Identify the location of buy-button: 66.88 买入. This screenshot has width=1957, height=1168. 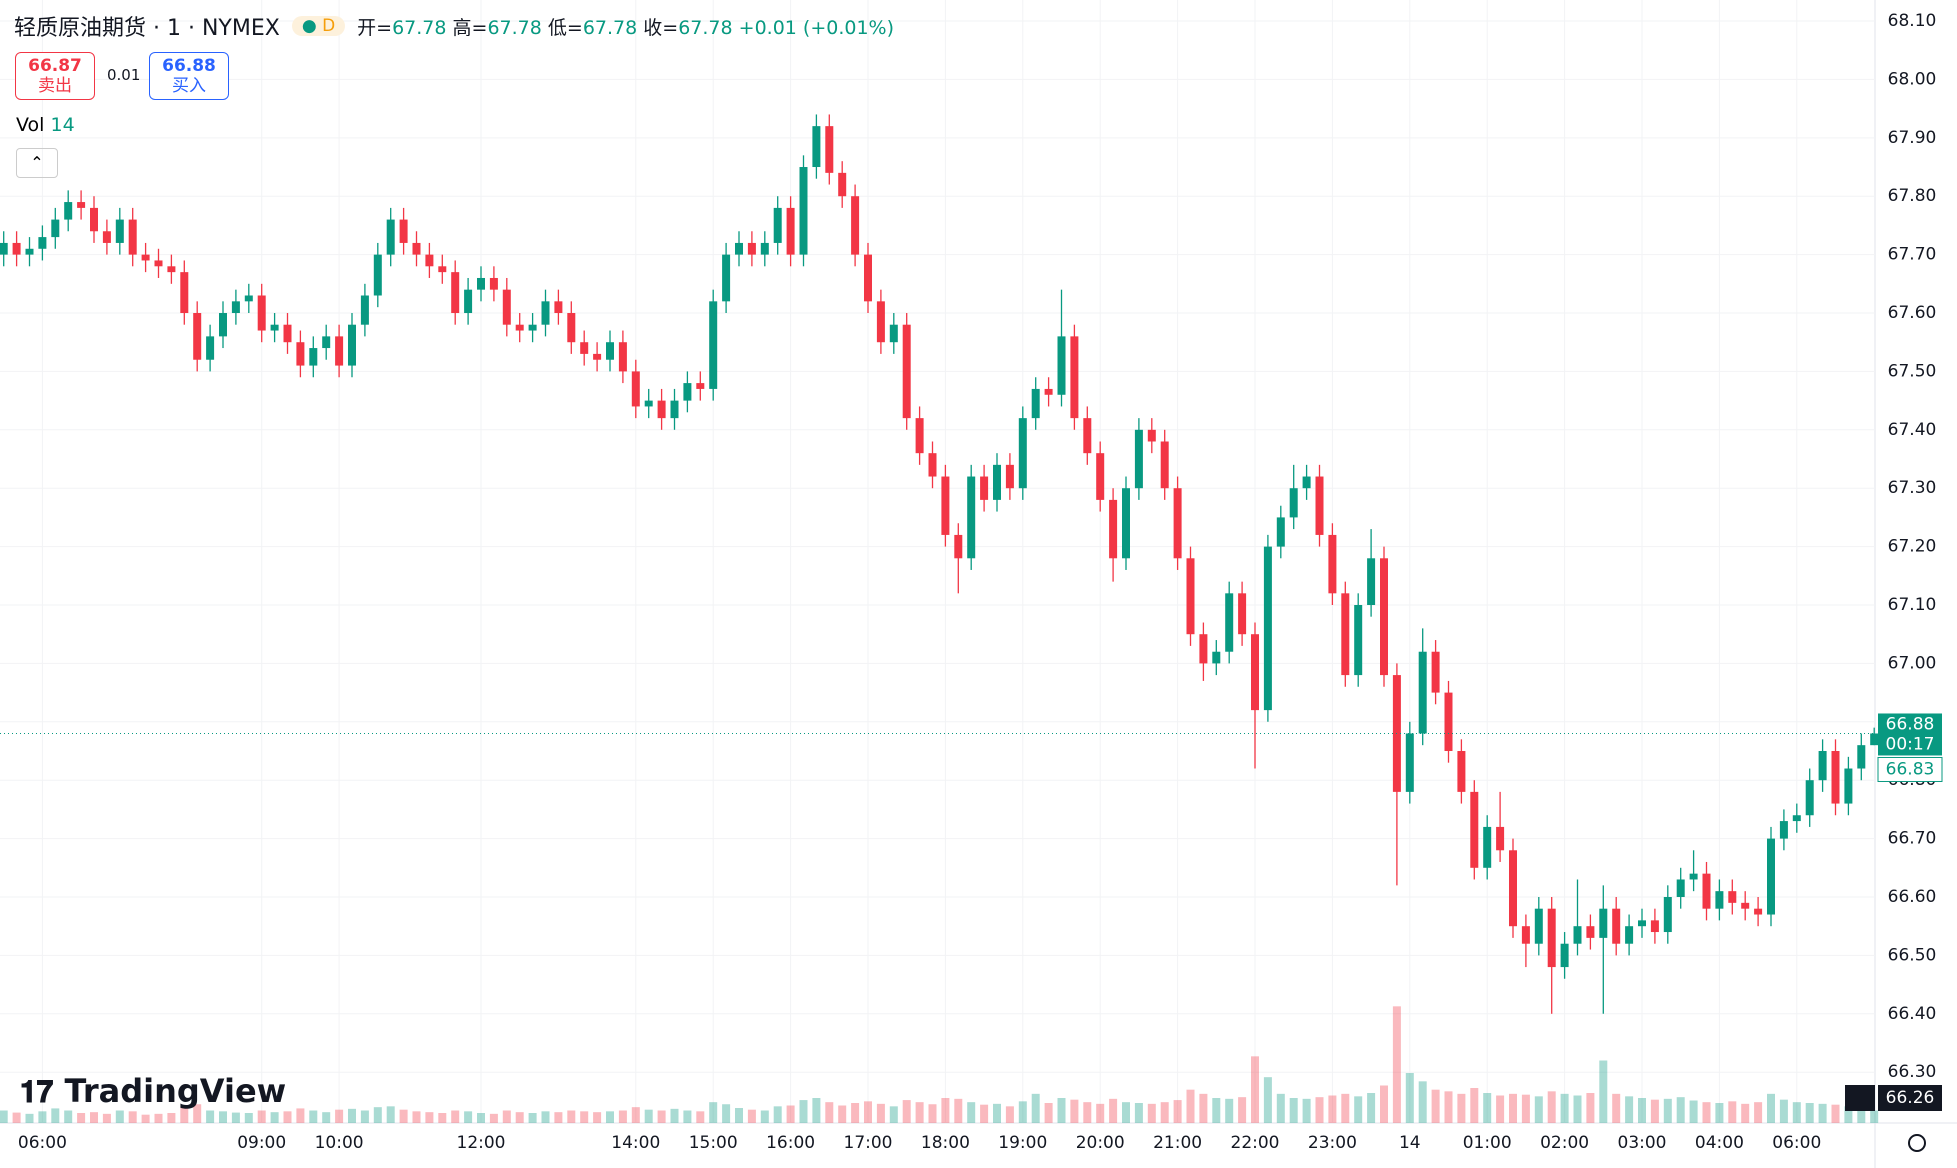
(189, 76).